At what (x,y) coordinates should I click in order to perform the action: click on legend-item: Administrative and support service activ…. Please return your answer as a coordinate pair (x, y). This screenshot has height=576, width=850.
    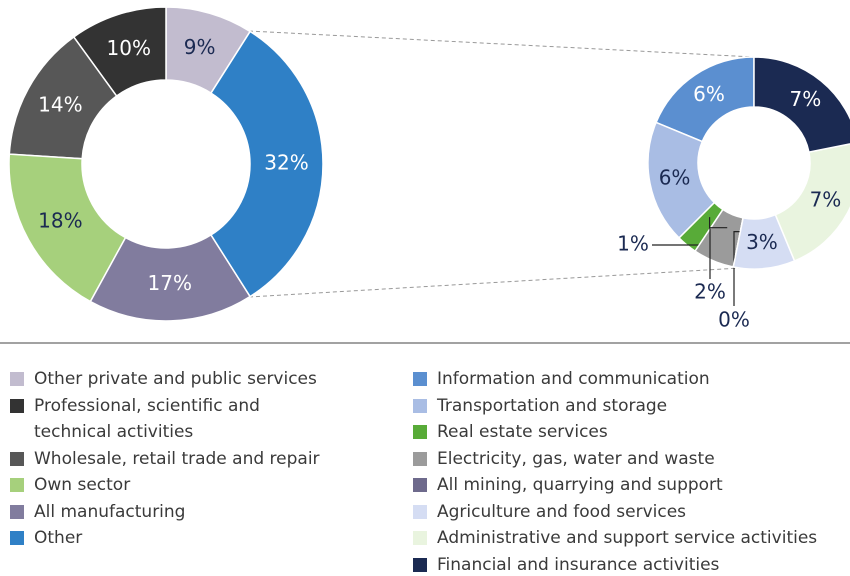
    Looking at the image, I should click on (631, 538).